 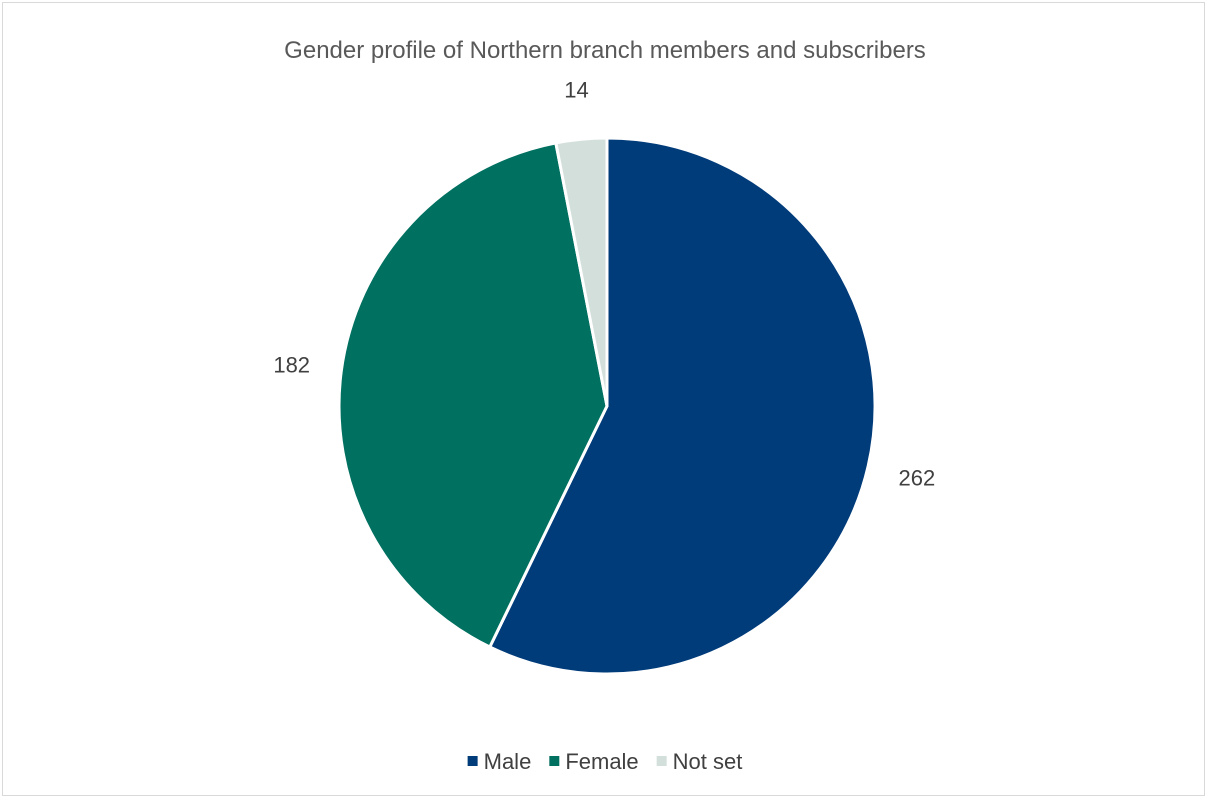 What do you see at coordinates (601, 761) in the screenshot?
I see `legend-label-female: Female` at bounding box center [601, 761].